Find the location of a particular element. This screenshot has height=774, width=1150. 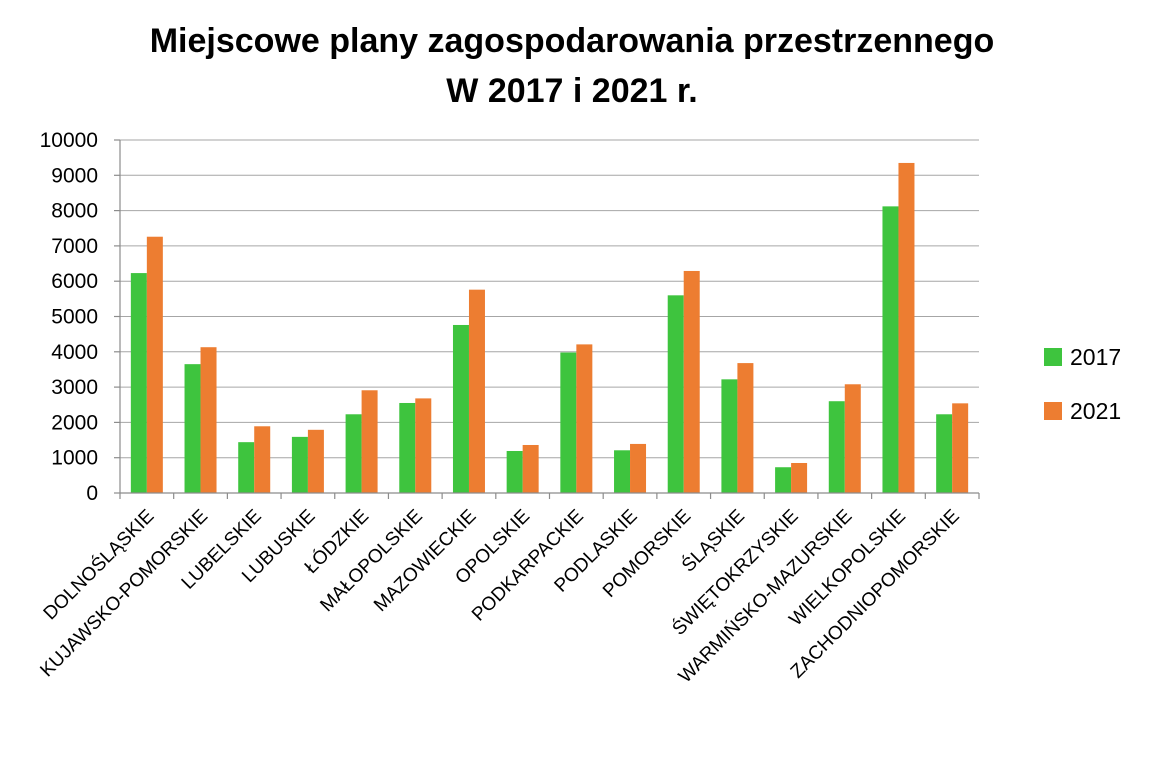

y-tick-label: 10000 is located at coordinates (69, 140).